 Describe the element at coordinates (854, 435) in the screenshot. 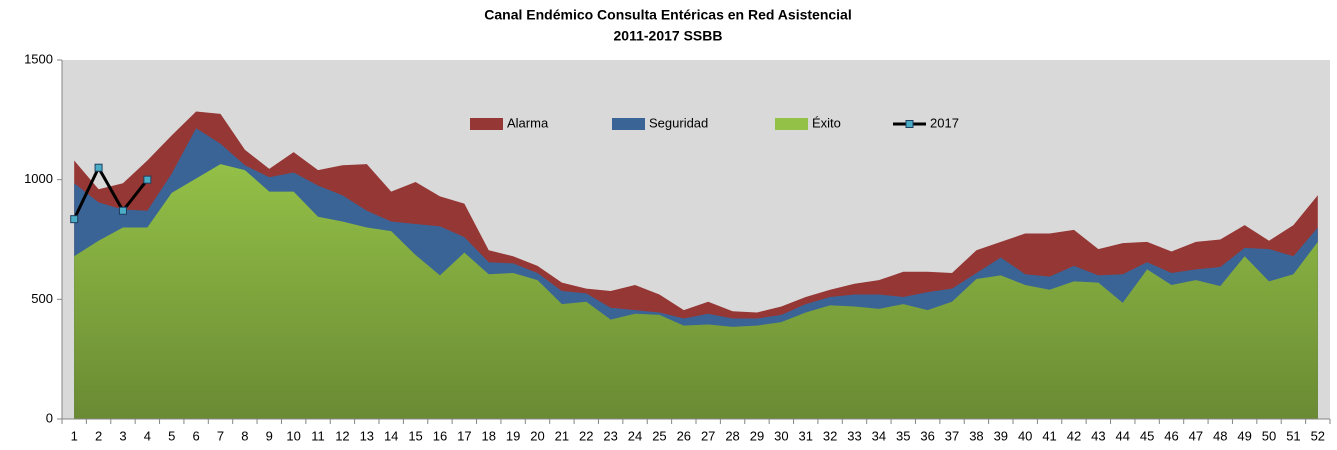

I see `x-tick-label: 33` at that location.